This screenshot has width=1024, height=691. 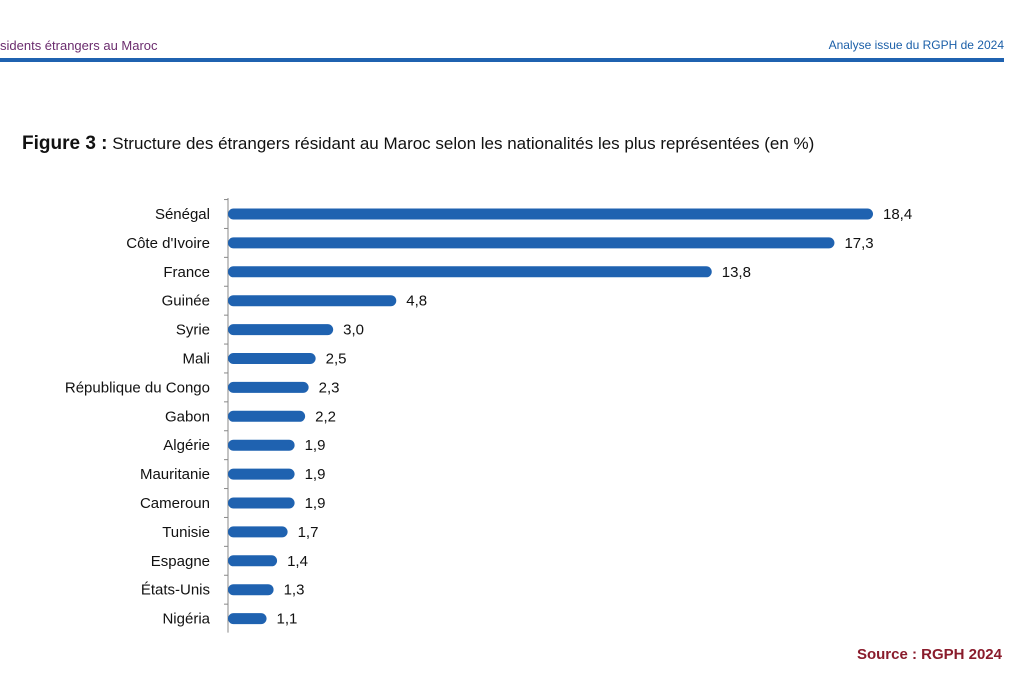 I want to click on category-label: Guinée, so click(x=186, y=301).